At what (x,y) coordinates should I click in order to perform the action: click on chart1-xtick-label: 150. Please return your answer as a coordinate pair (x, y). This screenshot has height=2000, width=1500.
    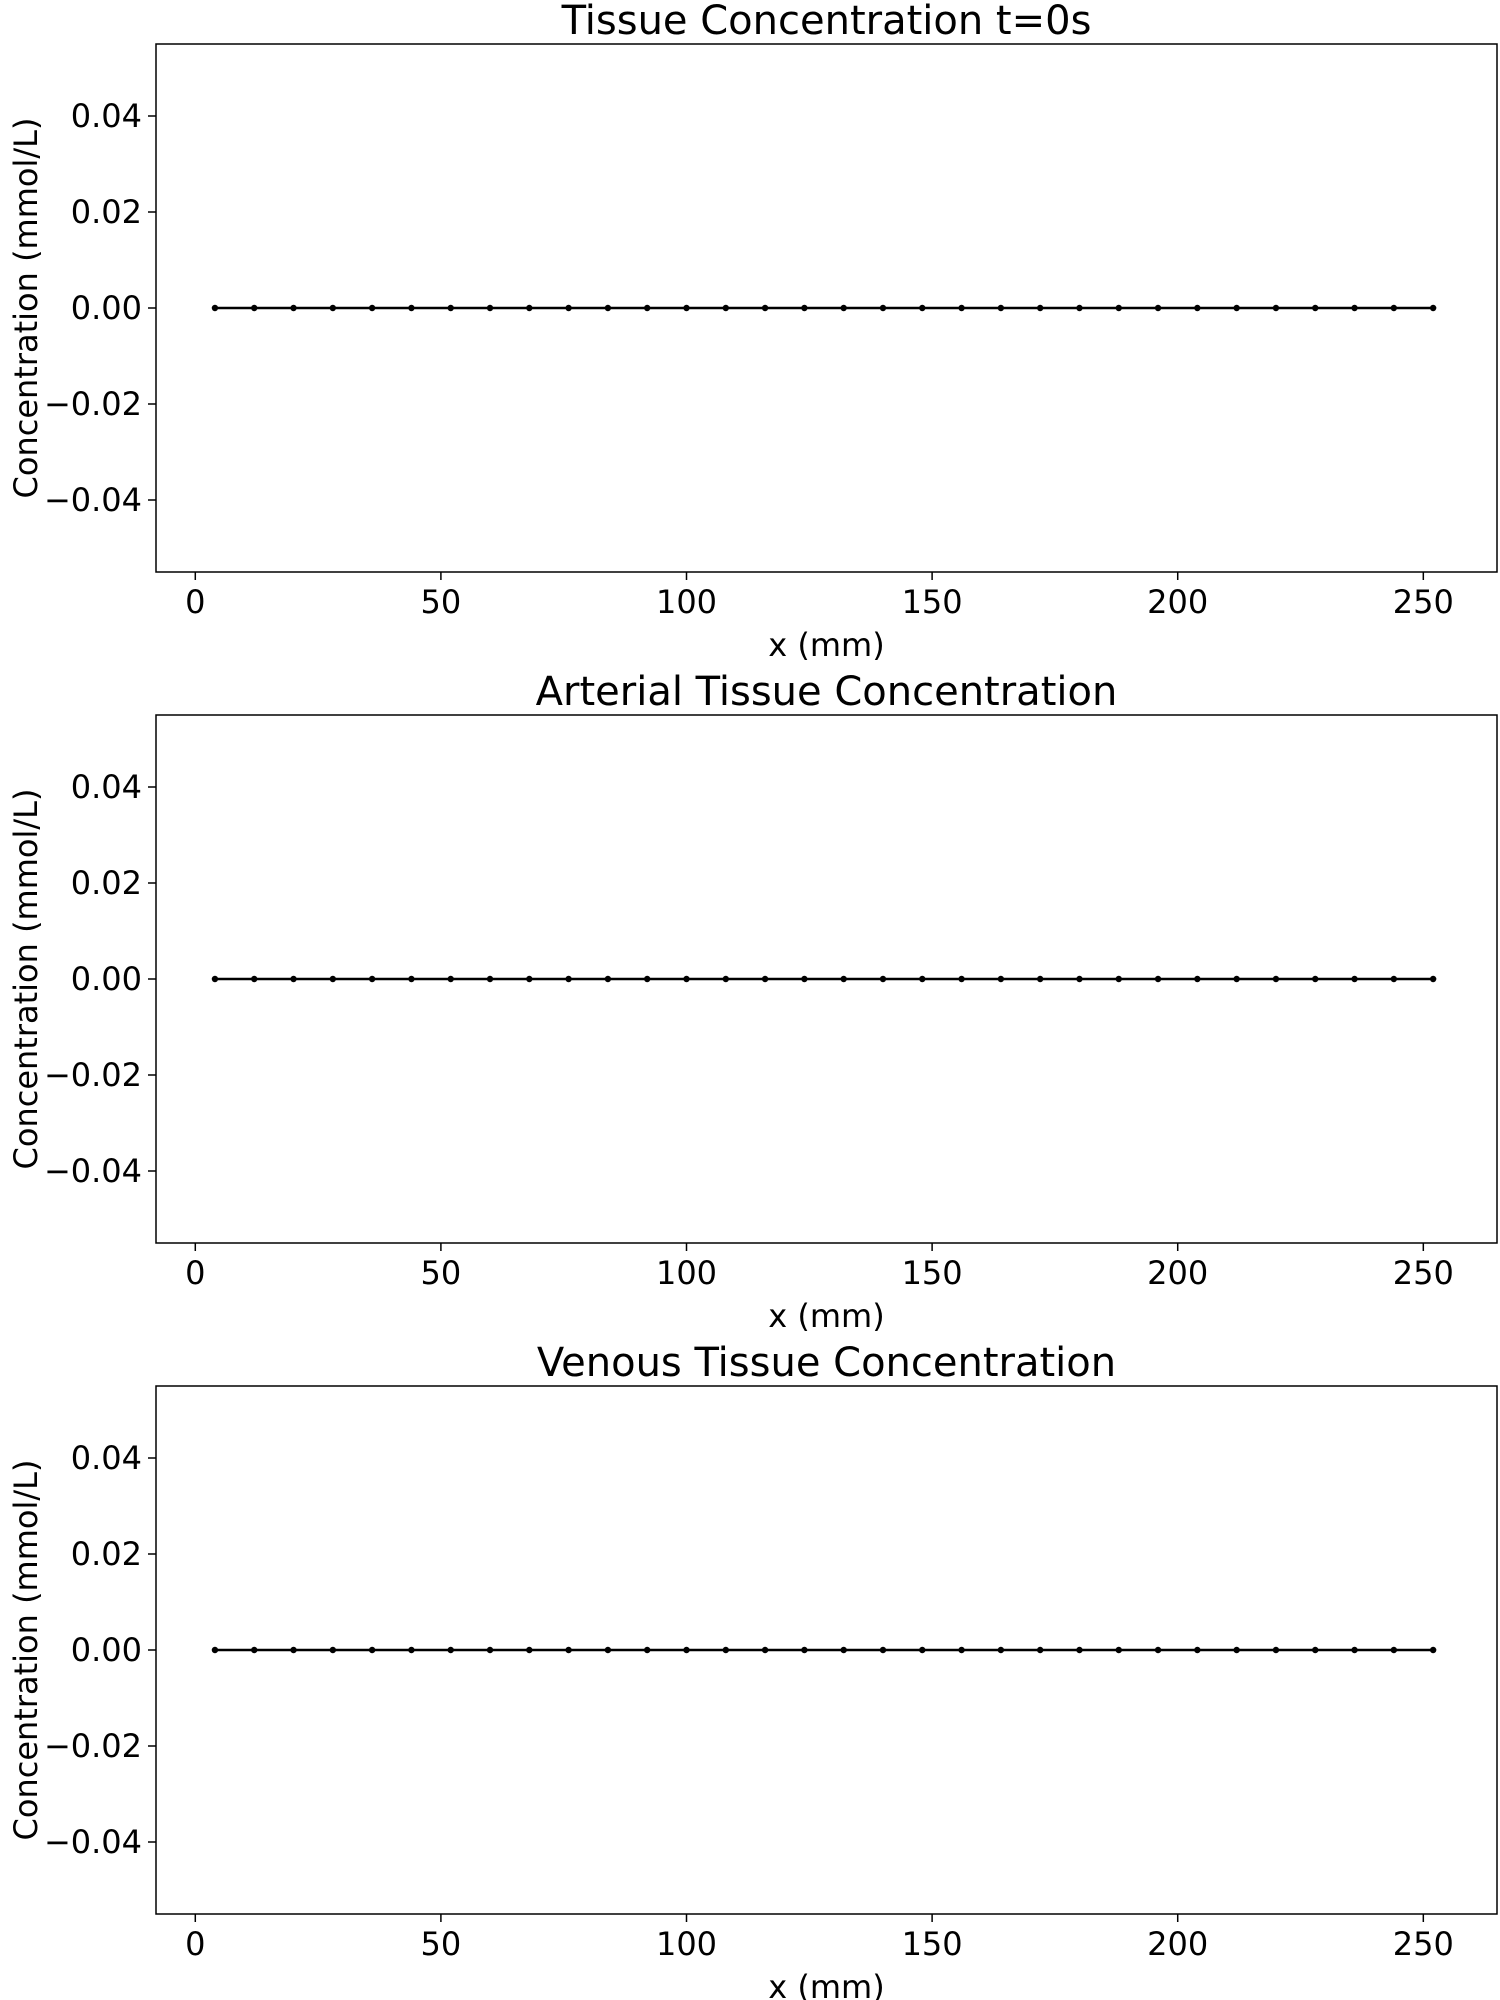
    Looking at the image, I should click on (932, 602).